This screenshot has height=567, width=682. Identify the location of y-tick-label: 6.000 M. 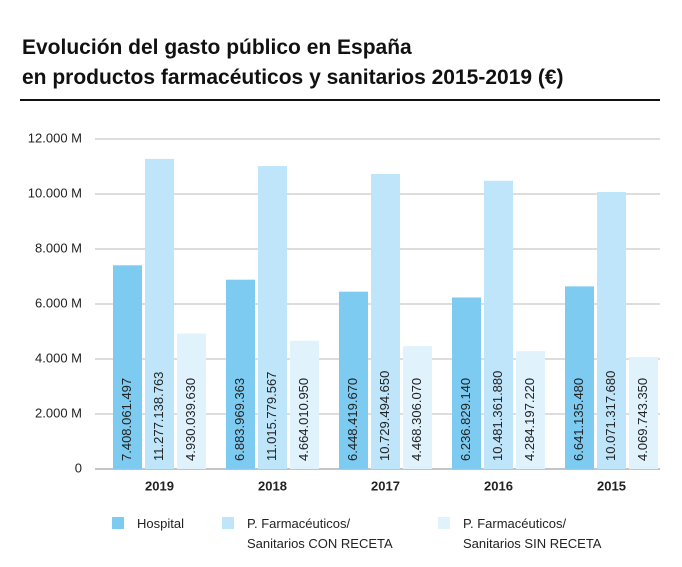
(58, 302).